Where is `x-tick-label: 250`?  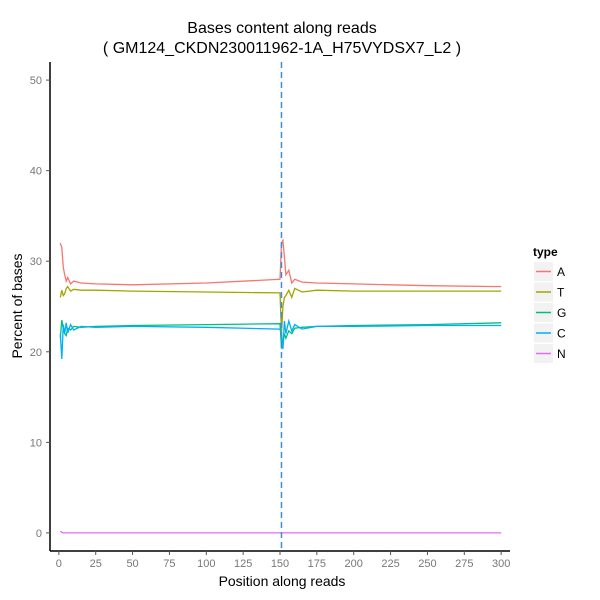 x-tick-label: 250 is located at coordinates (427, 564).